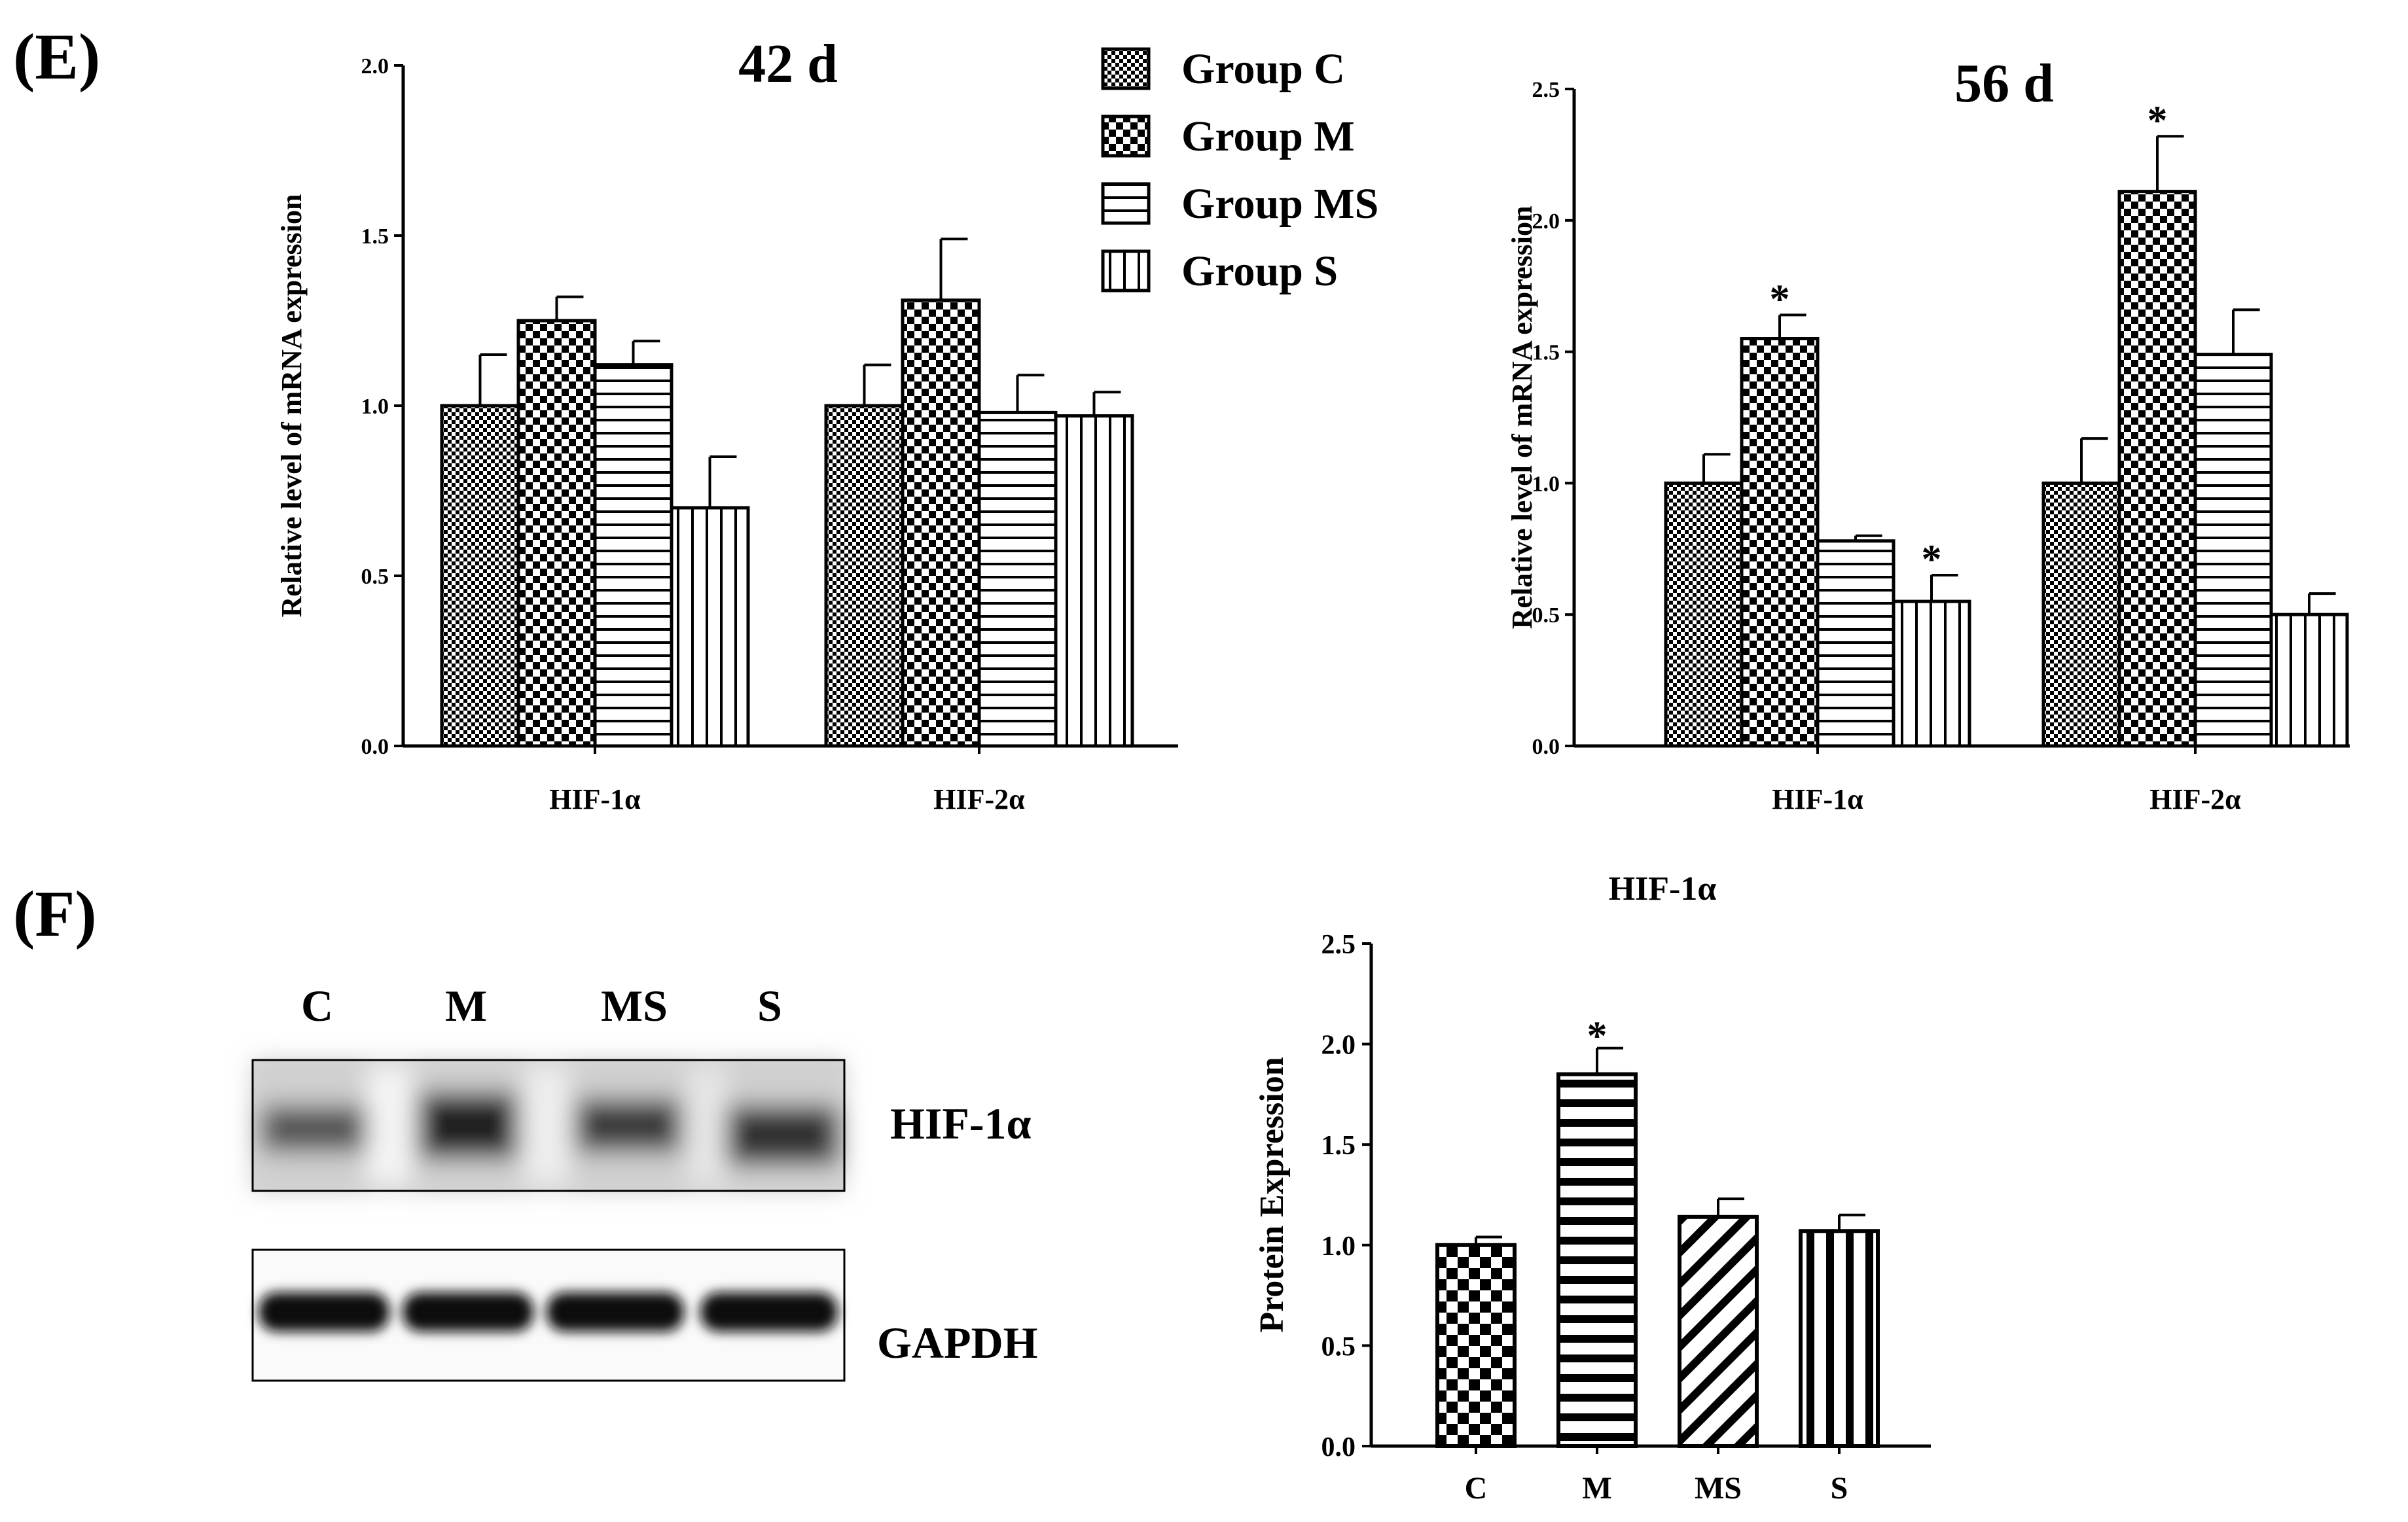 Image resolution: width=2408 pixels, height=1522 pixels. I want to click on chart-title: 56 d, so click(2004, 83).